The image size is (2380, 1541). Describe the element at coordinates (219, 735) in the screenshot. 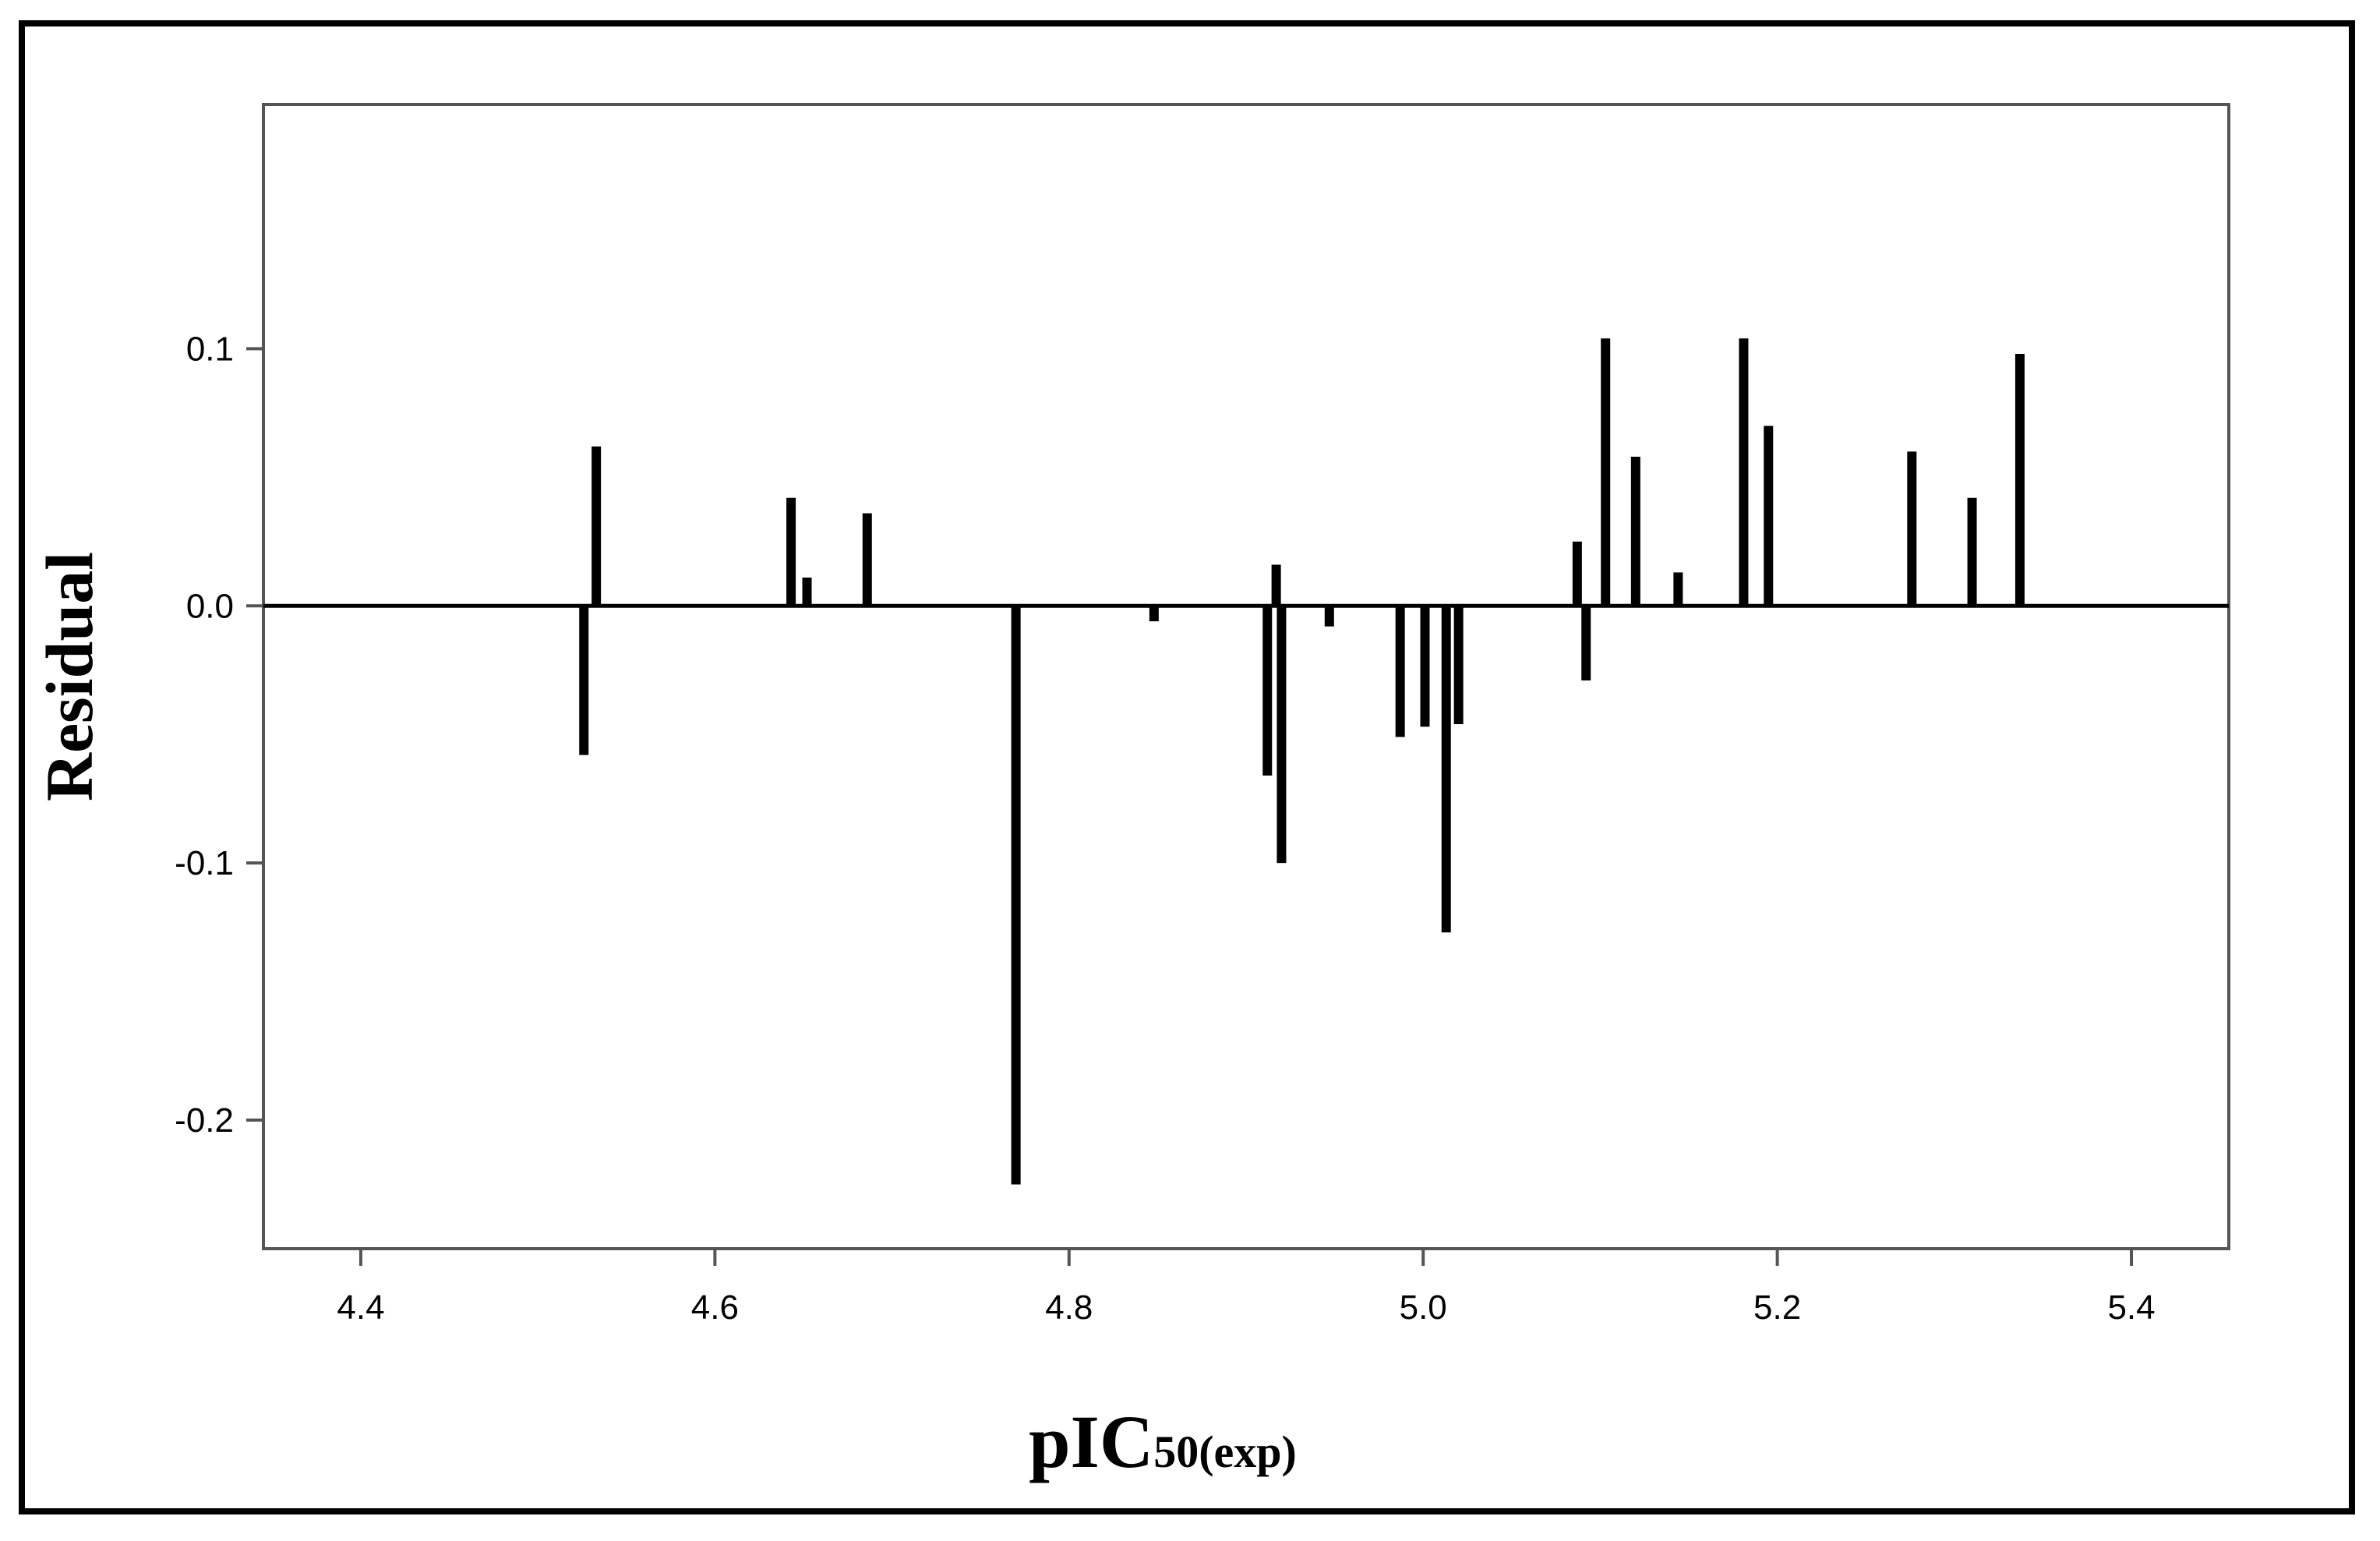

I see `y-axis-ticks: 0.1 0.0 -0.1 -0.2` at that location.